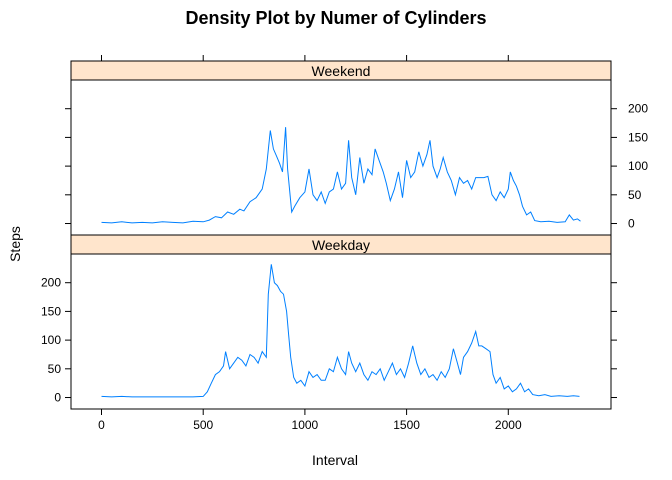  What do you see at coordinates (508, 425) in the screenshot?
I see `x-tick-label: 2000` at bounding box center [508, 425].